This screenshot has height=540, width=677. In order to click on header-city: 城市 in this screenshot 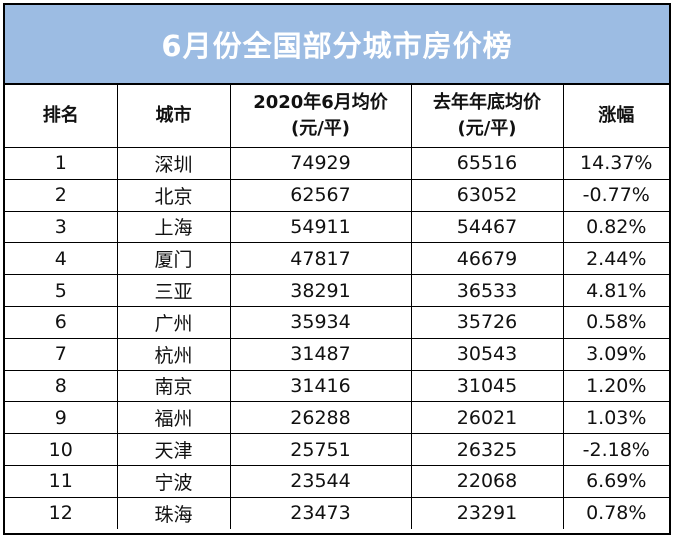, I will do `click(173, 116)`.